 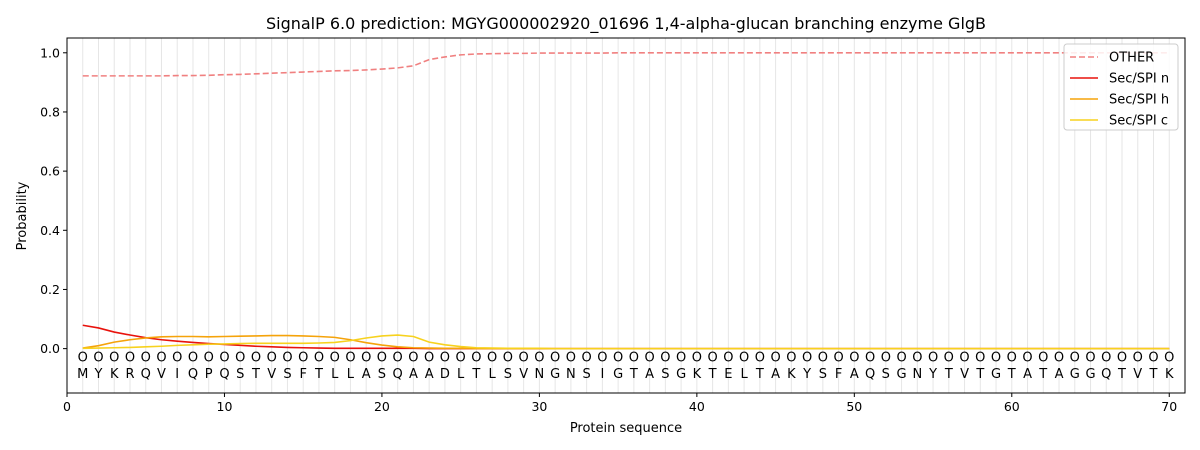 I want to click on series-line-other, so click(x=626, y=64).